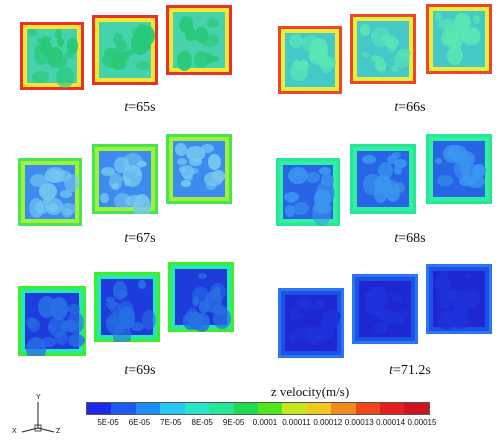 Image resolution: width=498 pixels, height=443 pixels. What do you see at coordinates (422, 422) in the screenshot?
I see `colorbar-tick-label: 0.00015` at bounding box center [422, 422].